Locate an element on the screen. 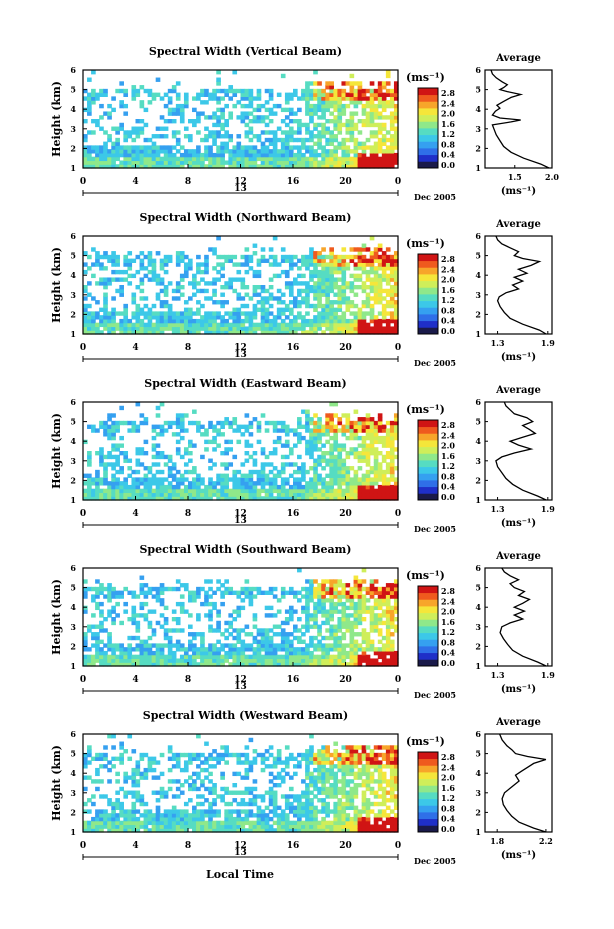 This screenshot has width=614, height=929. colorbar-tick-label: 2.0 is located at coordinates (448, 280).